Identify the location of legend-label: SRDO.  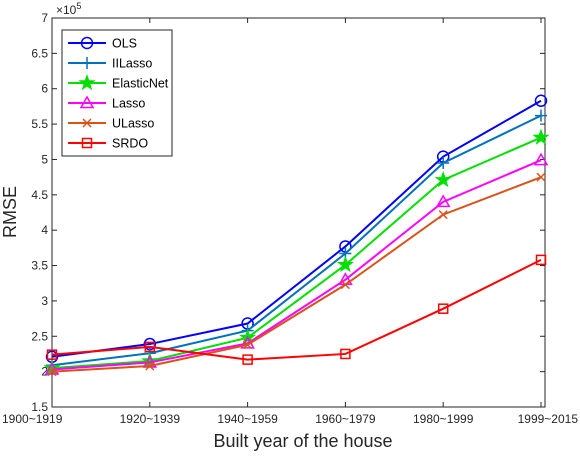
(130, 144).